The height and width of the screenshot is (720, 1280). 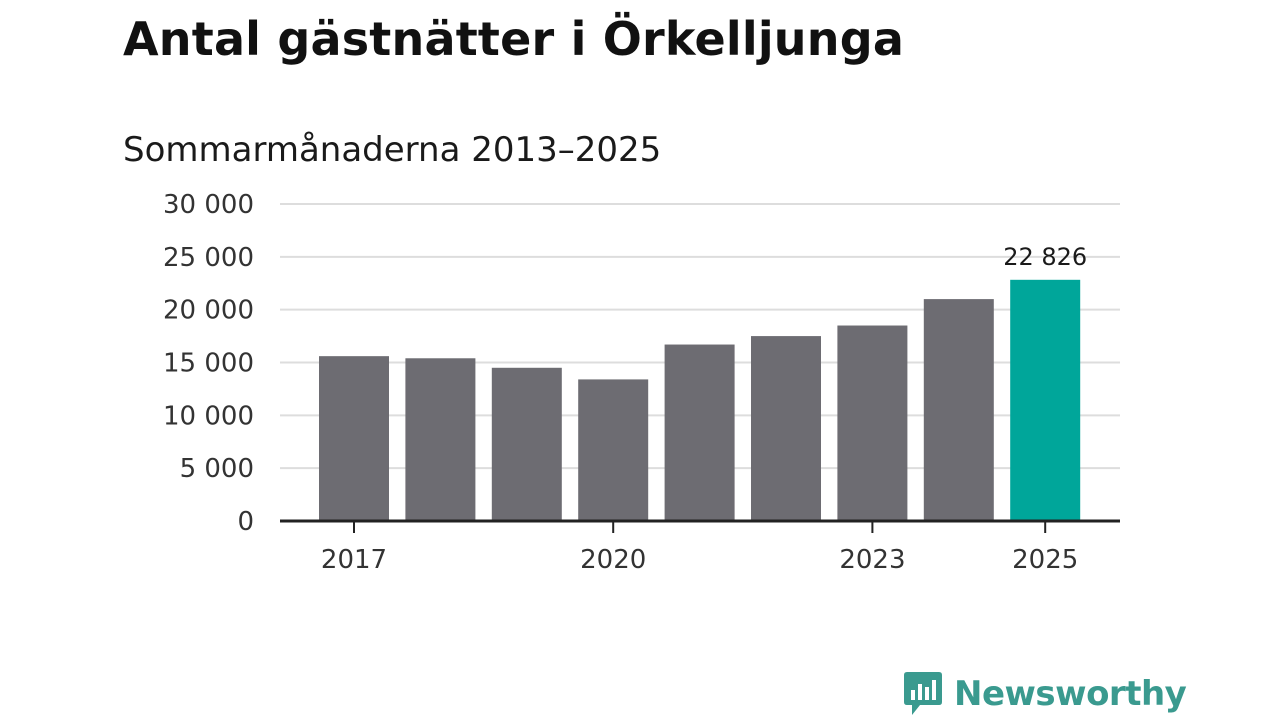 What do you see at coordinates (514, 39) in the screenshot?
I see `chart-title: Antal gästnätter i Örkelljunga` at bounding box center [514, 39].